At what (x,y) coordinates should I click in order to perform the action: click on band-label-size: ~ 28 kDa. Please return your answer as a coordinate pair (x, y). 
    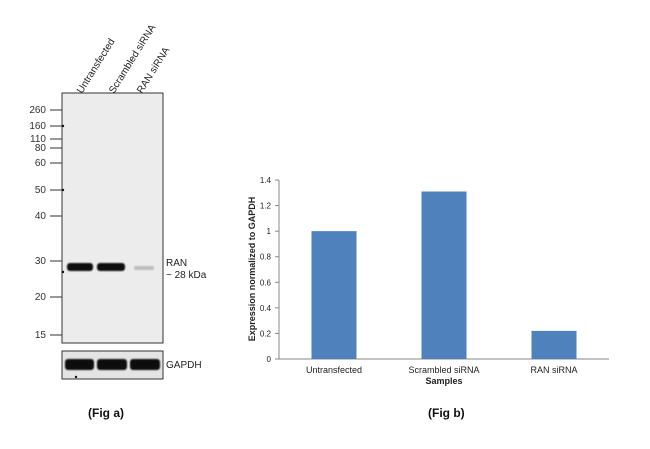
    Looking at the image, I should click on (186, 275).